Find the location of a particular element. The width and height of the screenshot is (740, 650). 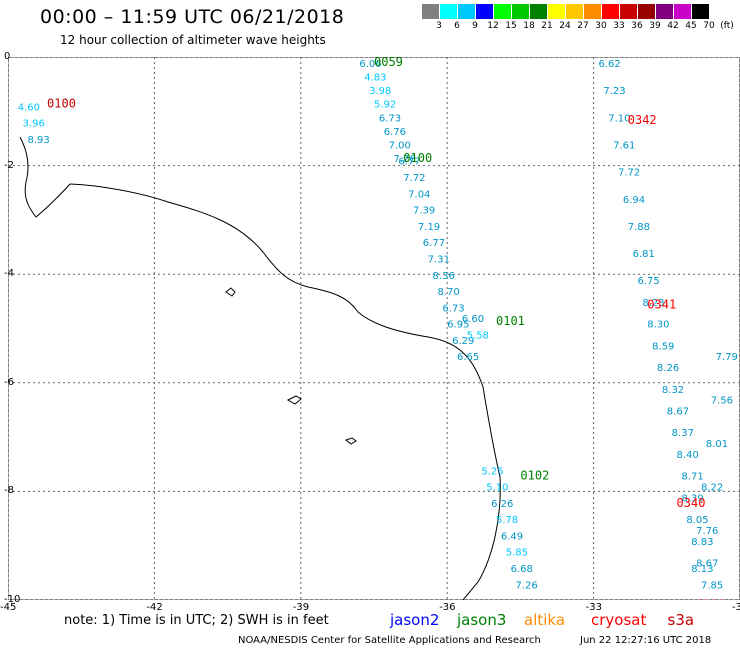

longitude-label: -45 is located at coordinates (8, 607).